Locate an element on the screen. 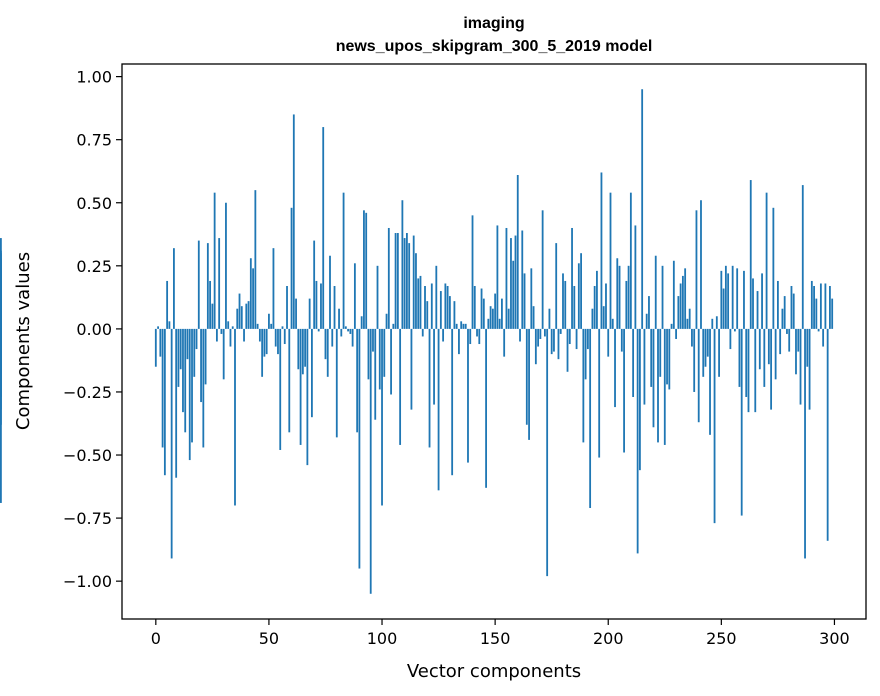 This screenshot has height=696, width=880. y-tick-label: 0.00 is located at coordinates (94, 329).